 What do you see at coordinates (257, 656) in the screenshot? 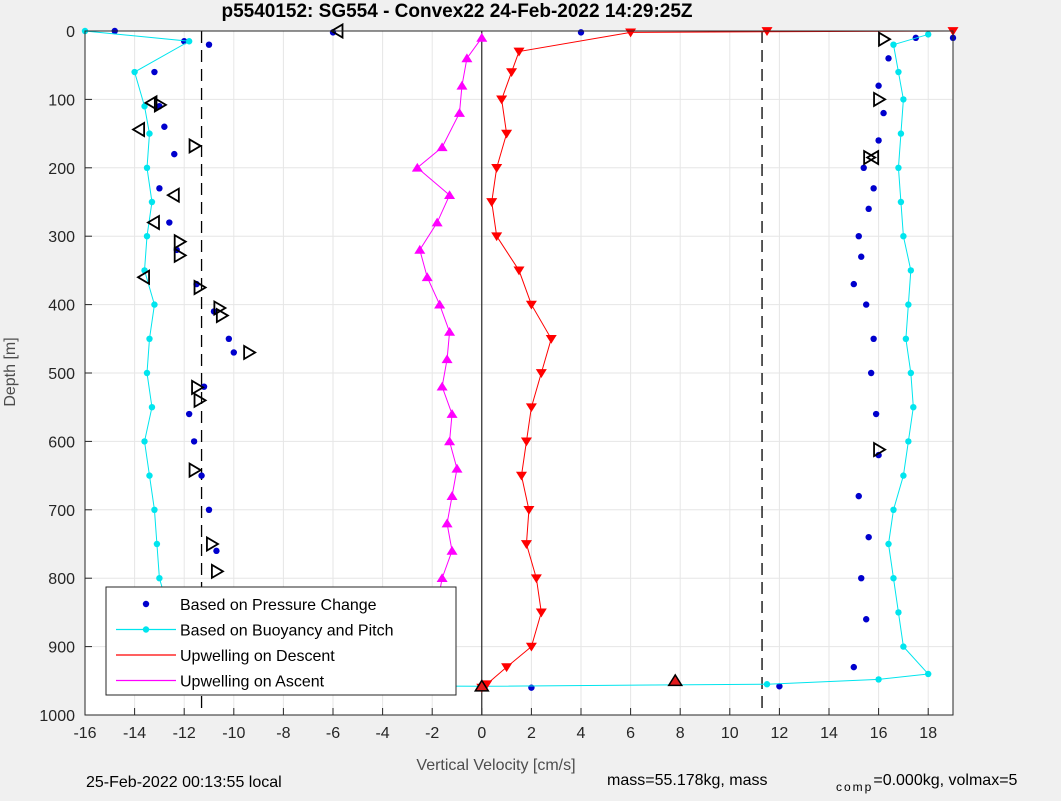
I see `legend-label: Upwelling on Descent` at bounding box center [257, 656].